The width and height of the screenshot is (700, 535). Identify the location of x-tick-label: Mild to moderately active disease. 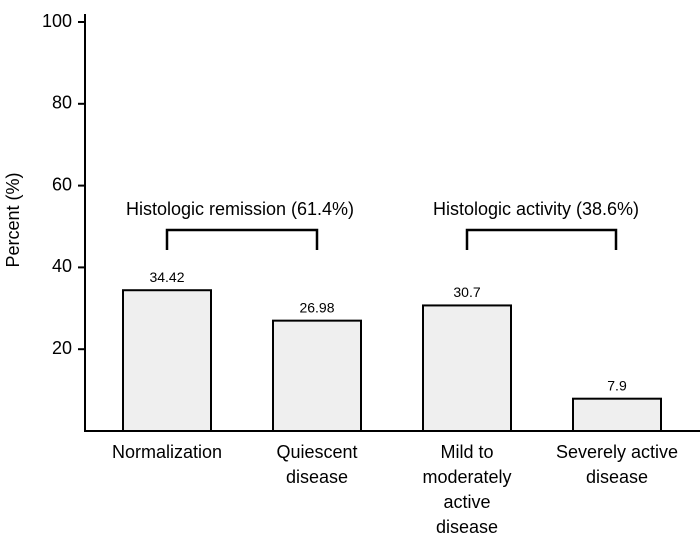
(467, 488).